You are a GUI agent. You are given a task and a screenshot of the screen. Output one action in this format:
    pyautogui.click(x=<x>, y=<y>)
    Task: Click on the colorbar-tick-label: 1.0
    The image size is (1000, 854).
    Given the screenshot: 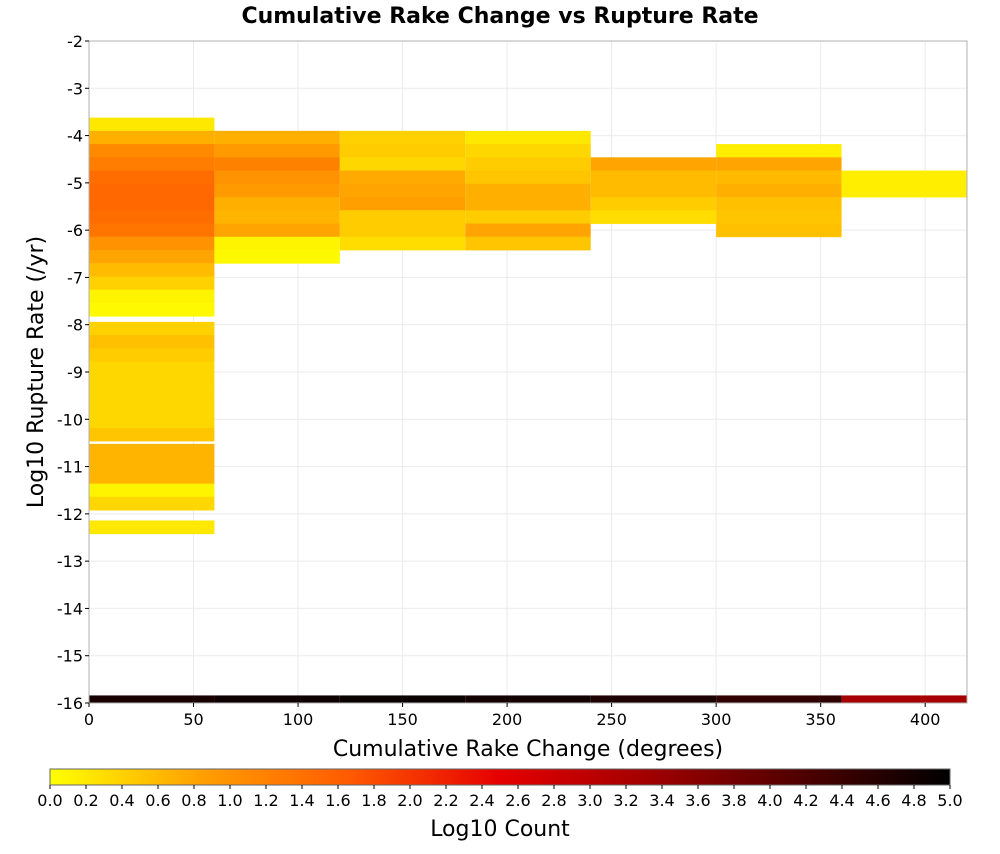 What is the action you would take?
    pyautogui.click(x=229, y=800)
    